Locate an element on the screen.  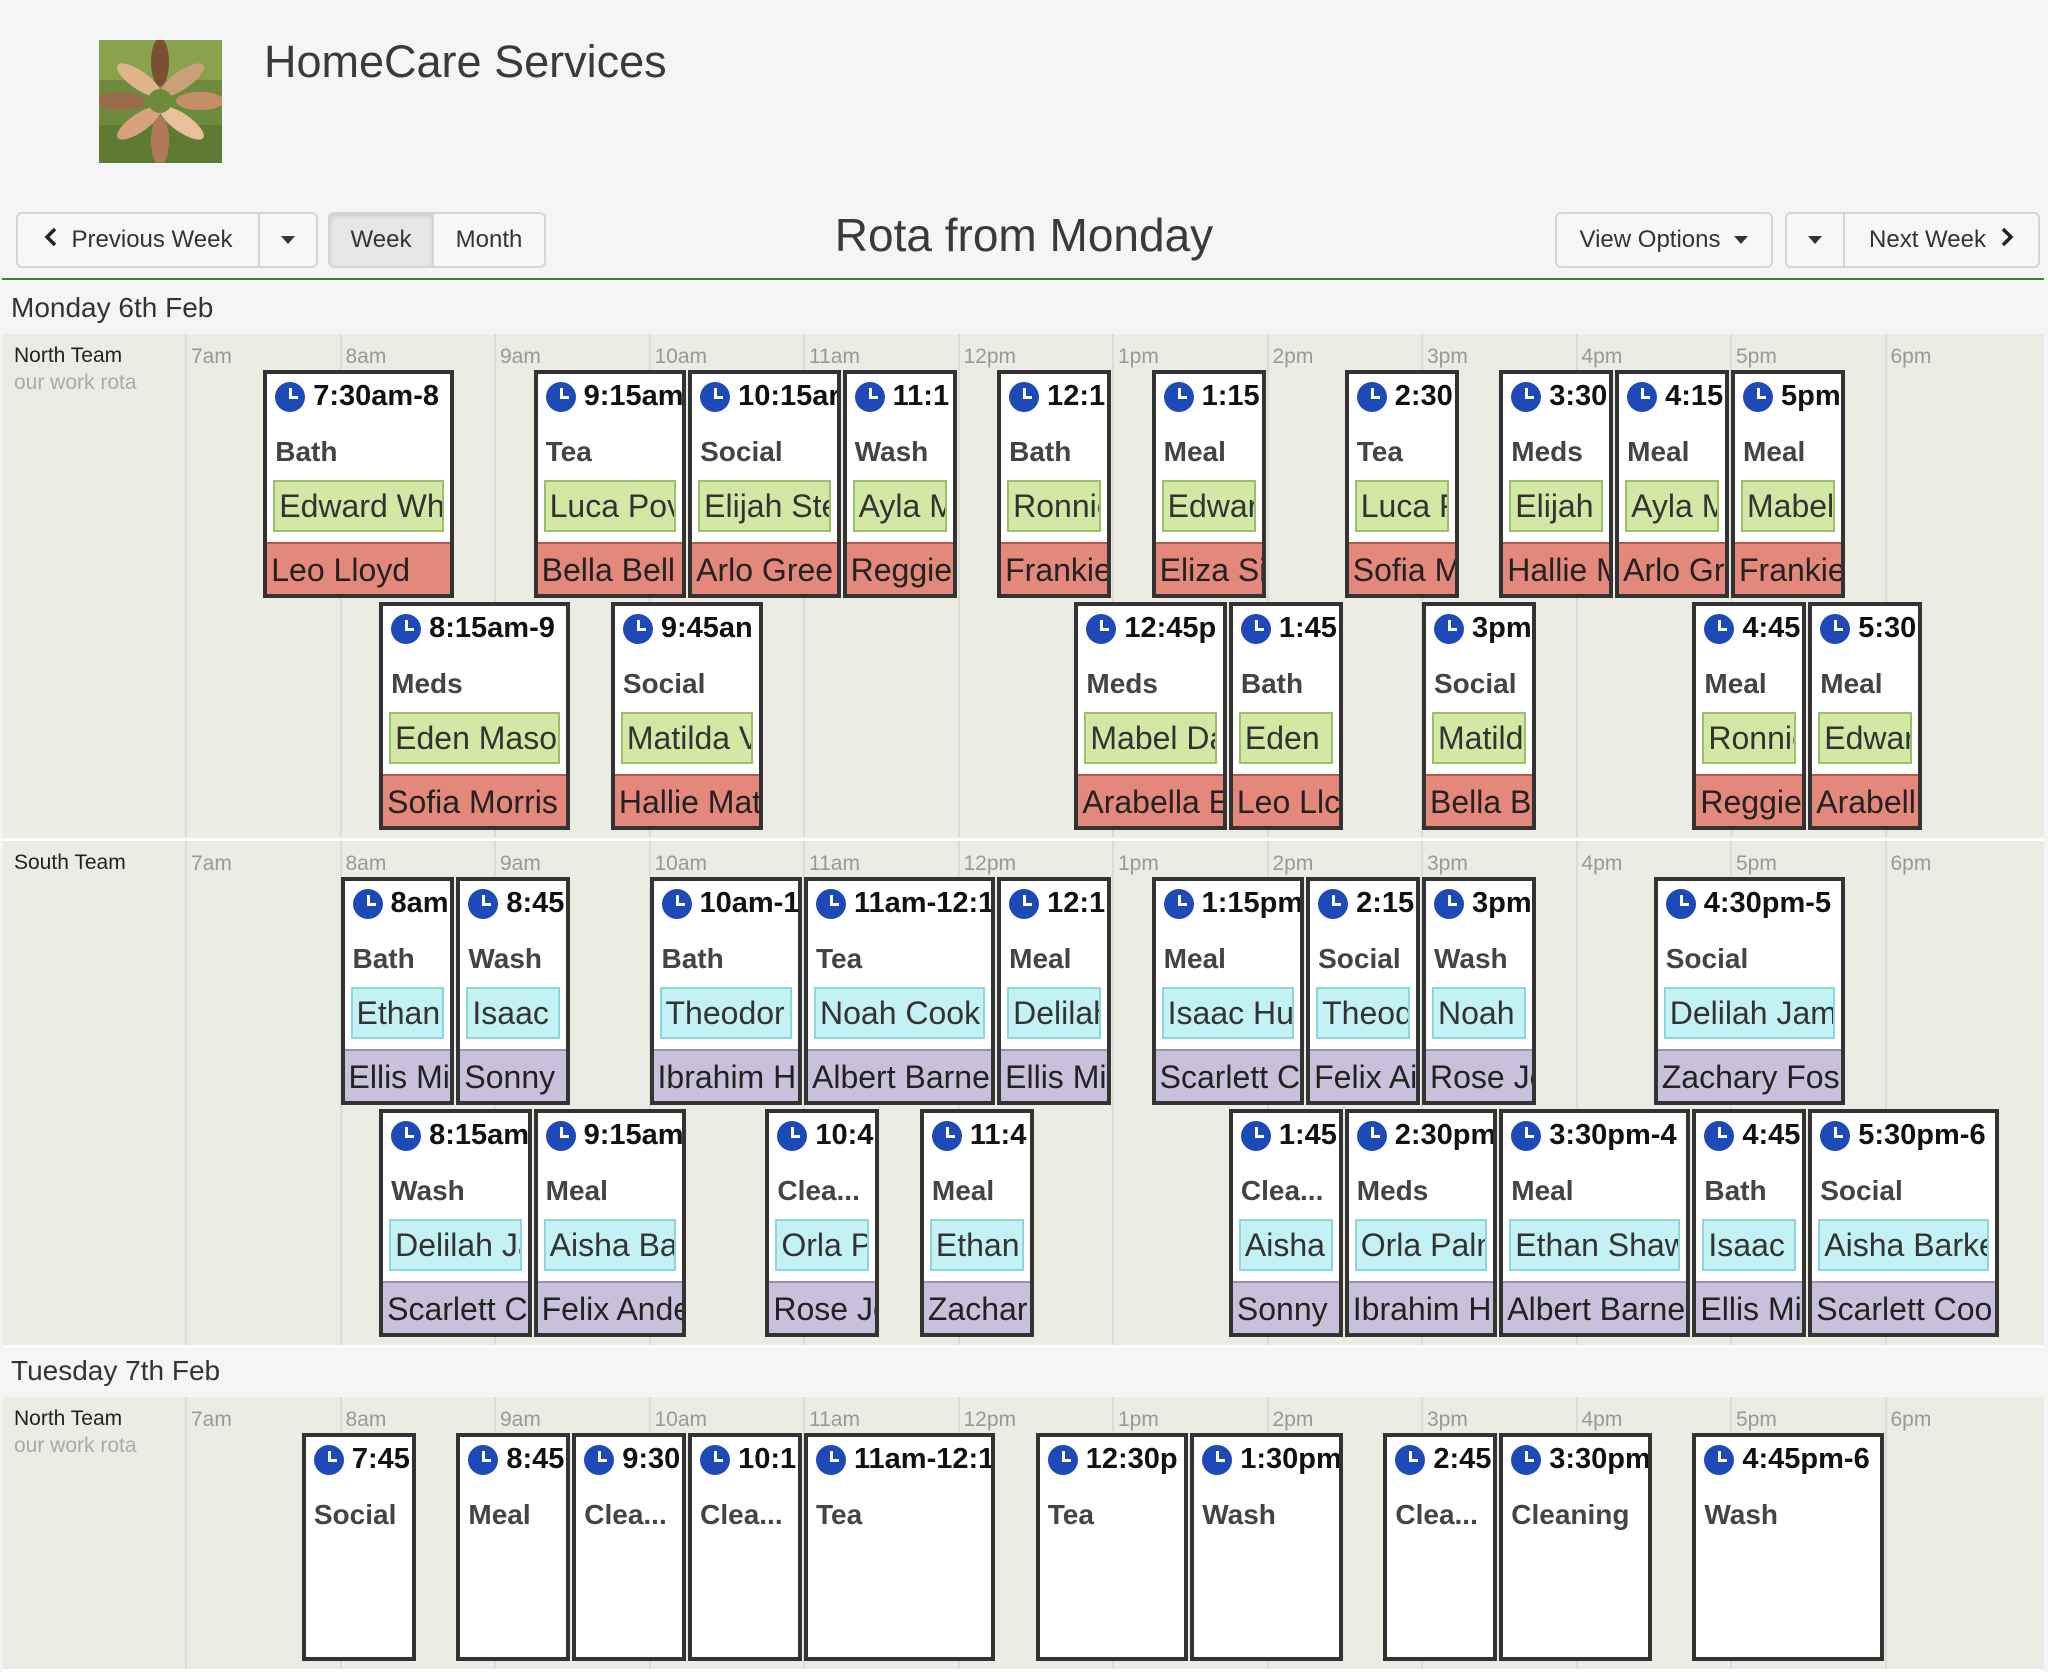
appointment-card: 10:15ar Social Elijah Ste Arlo Gree is located at coordinates (764, 484).